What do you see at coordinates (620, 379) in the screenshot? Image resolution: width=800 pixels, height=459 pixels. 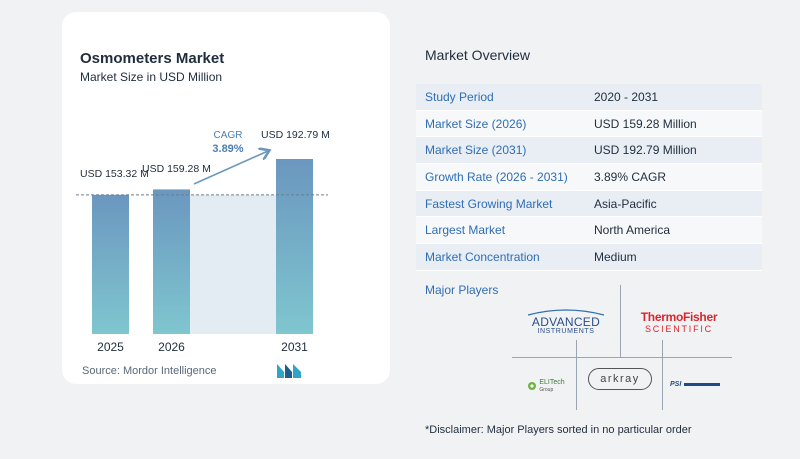 I see `arkray-logo: arkray` at bounding box center [620, 379].